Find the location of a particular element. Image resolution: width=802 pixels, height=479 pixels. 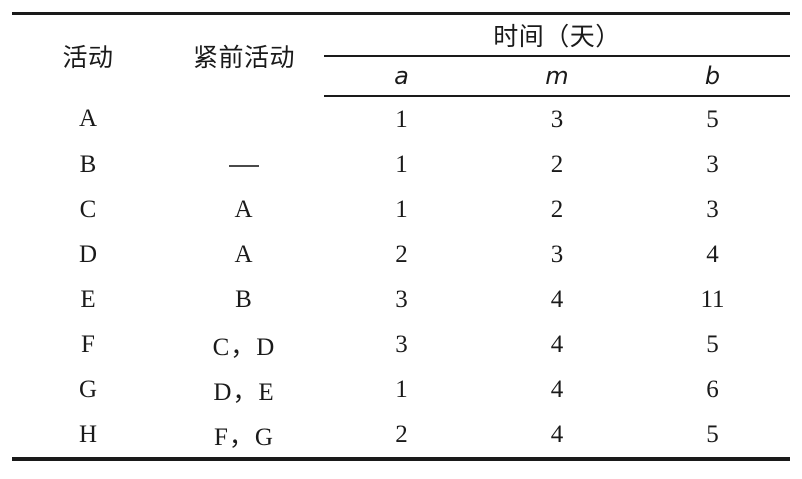

cell-activity: F is located at coordinates (88, 344).